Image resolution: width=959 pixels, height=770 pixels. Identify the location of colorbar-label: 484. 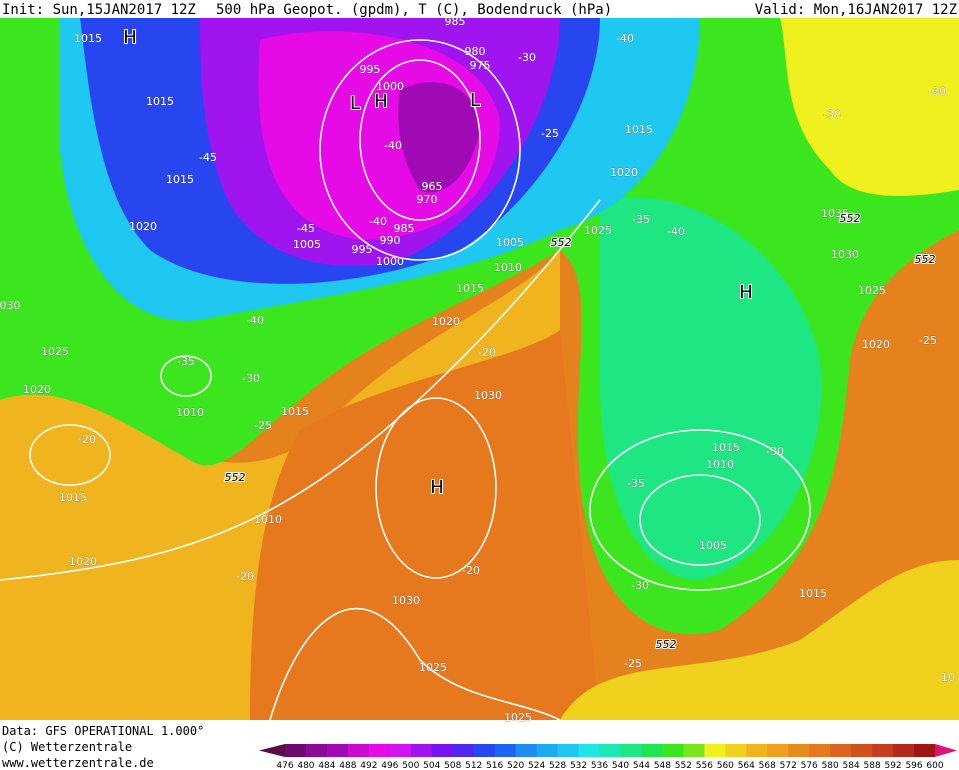
(326, 765).